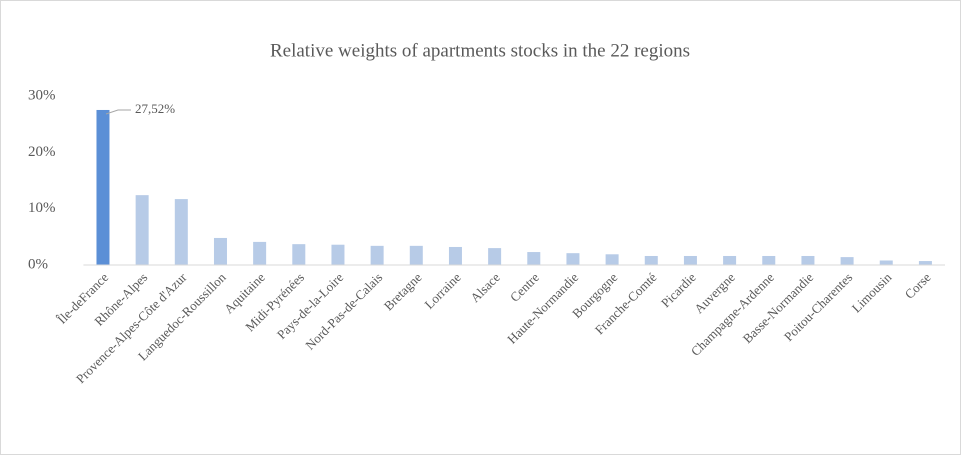 The width and height of the screenshot is (961, 455). I want to click on data-label: 27,52%, so click(155, 108).